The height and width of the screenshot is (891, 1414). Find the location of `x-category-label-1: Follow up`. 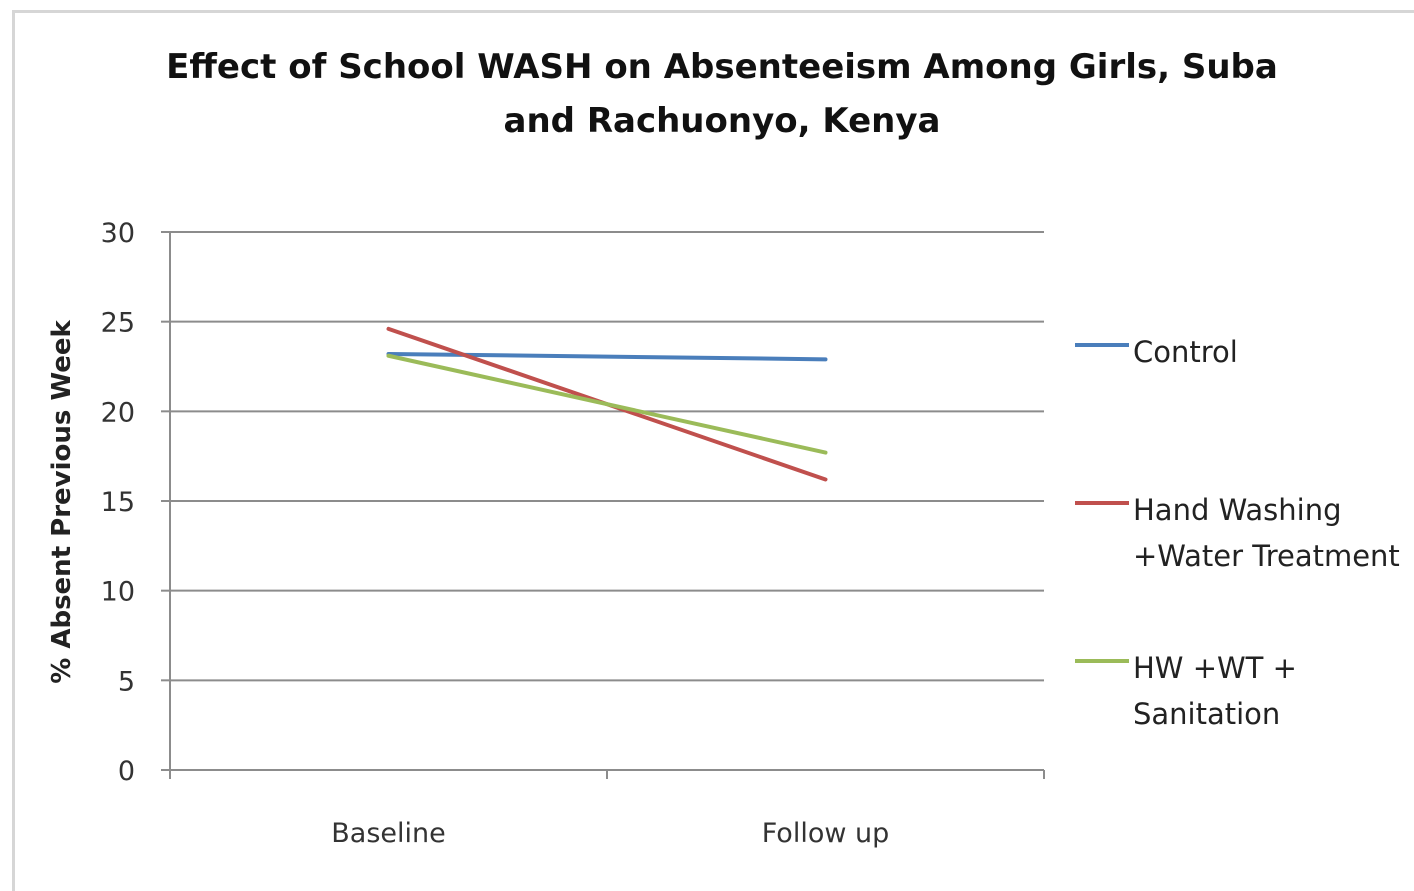

x-category-label-1: Follow up is located at coordinates (826, 833).